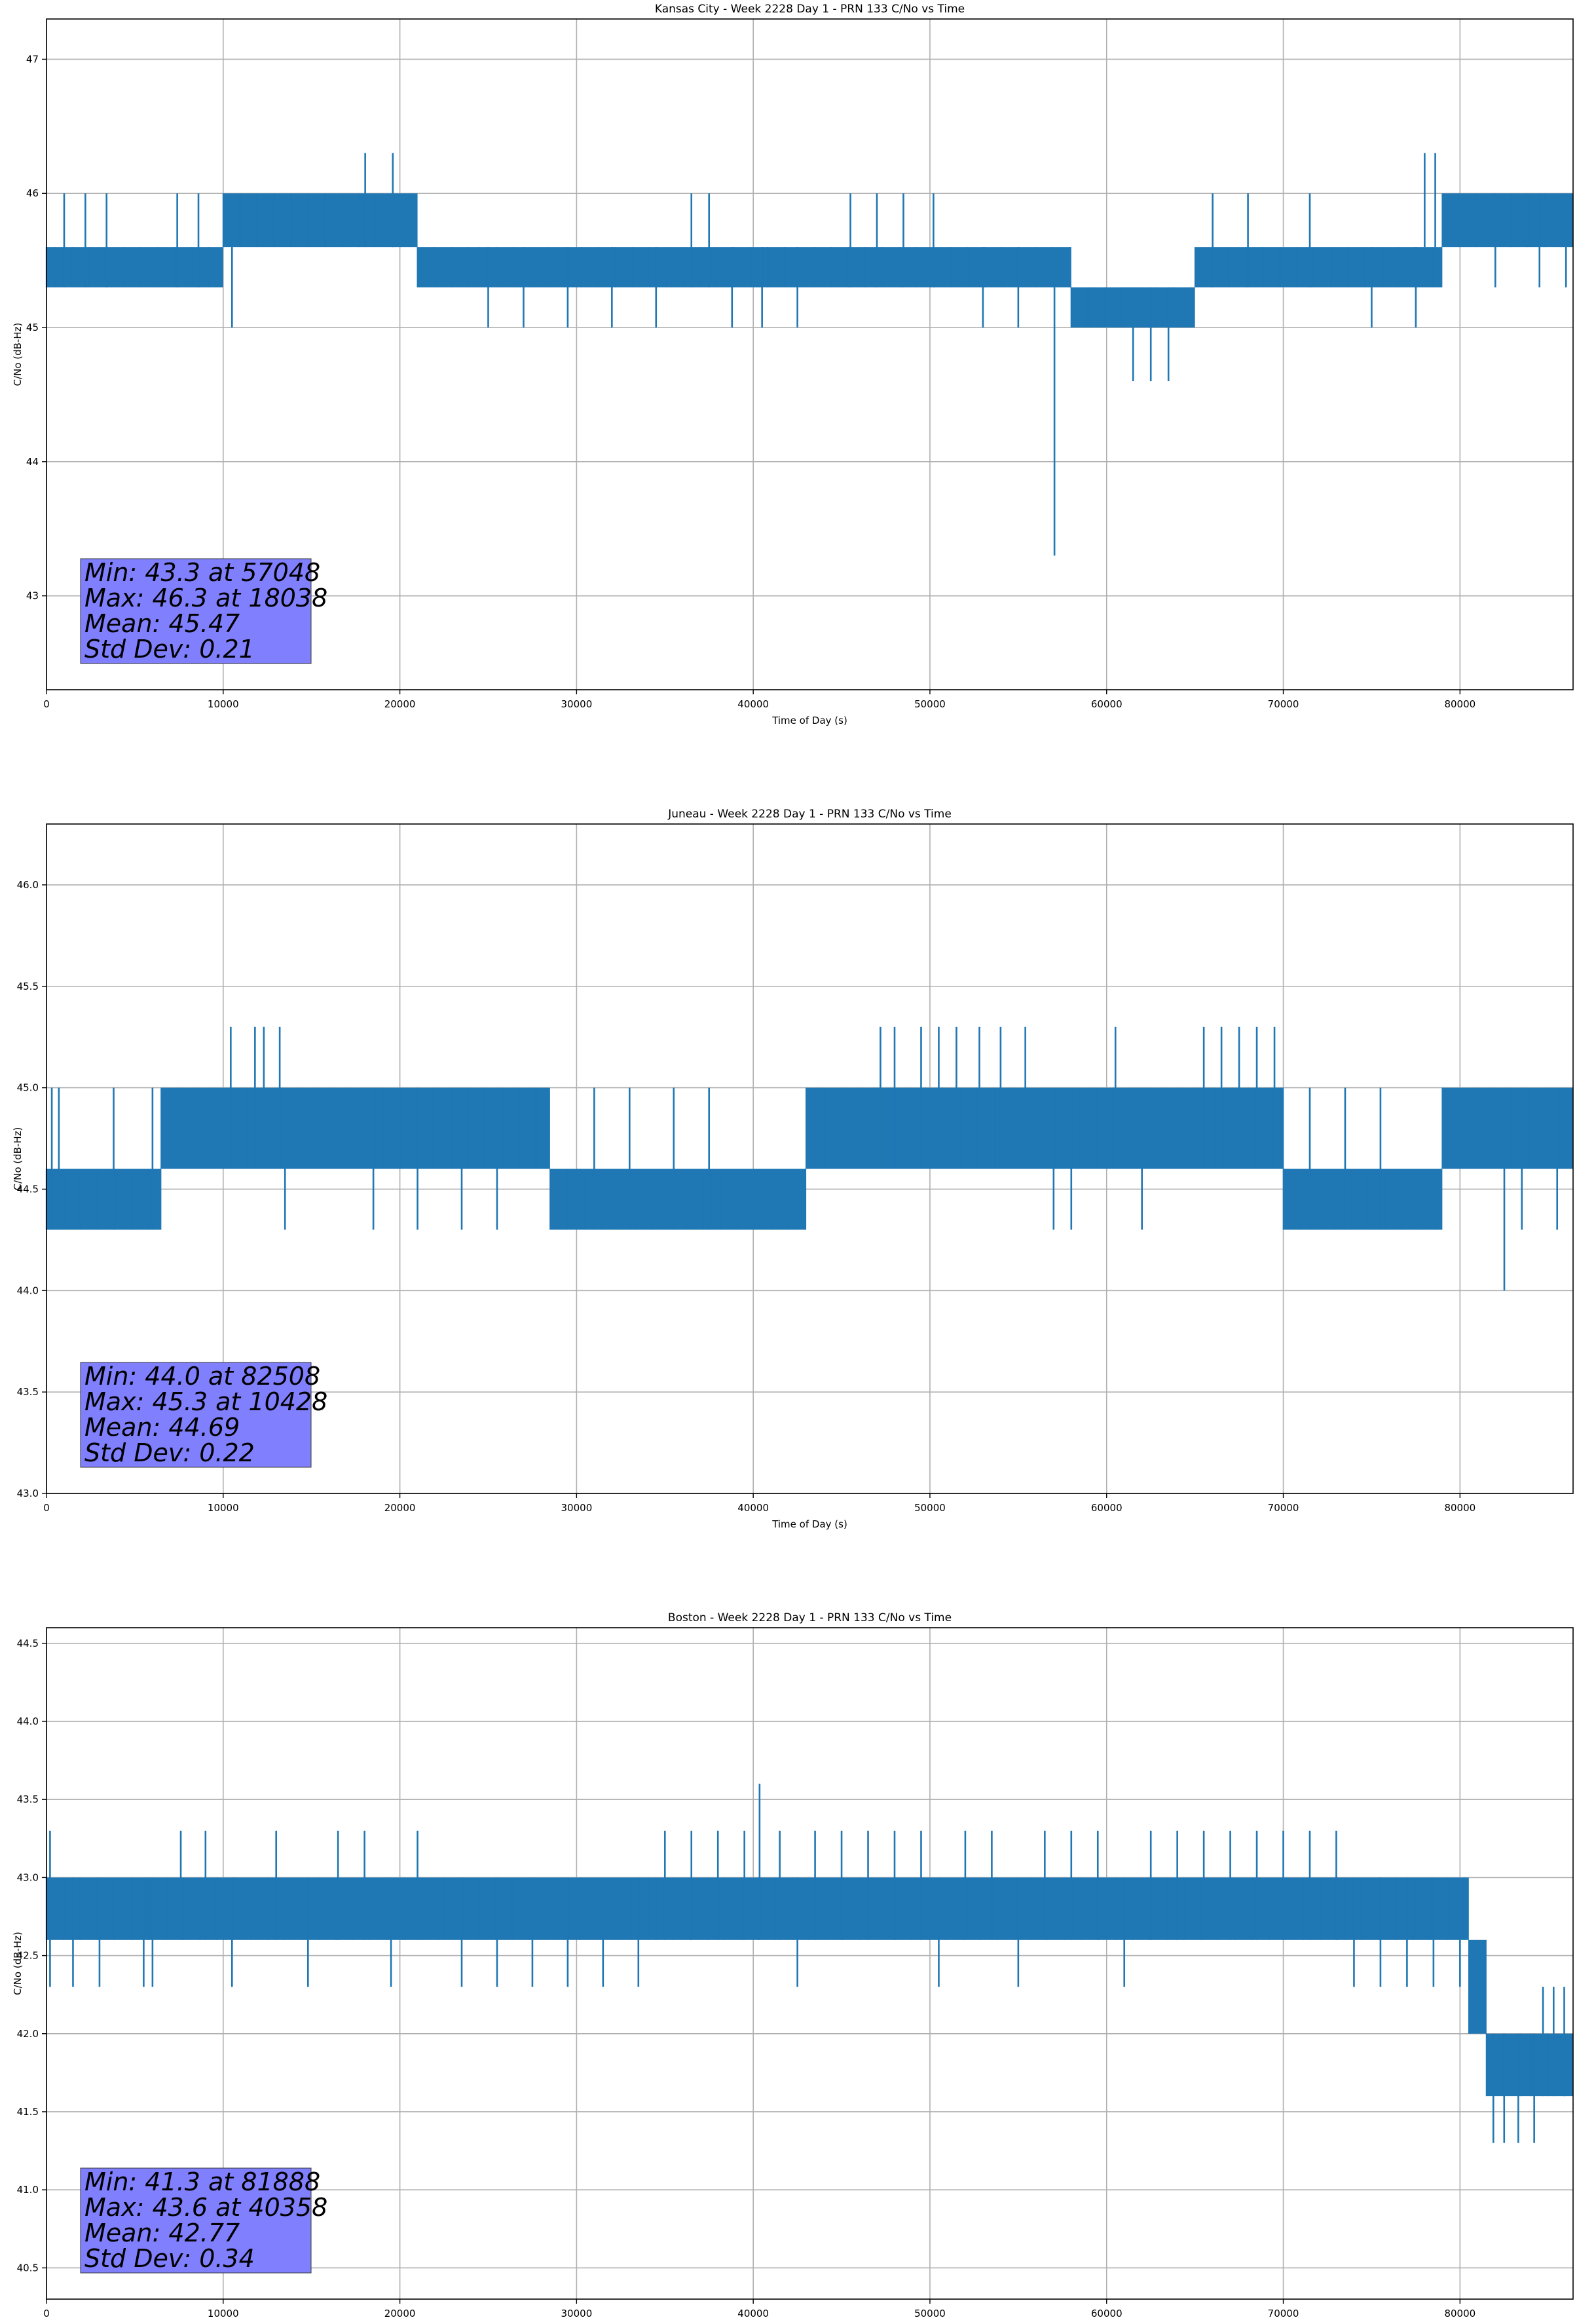  Describe the element at coordinates (162, 1427) in the screenshot. I see `stats-line: Mean: 44.69` at that location.